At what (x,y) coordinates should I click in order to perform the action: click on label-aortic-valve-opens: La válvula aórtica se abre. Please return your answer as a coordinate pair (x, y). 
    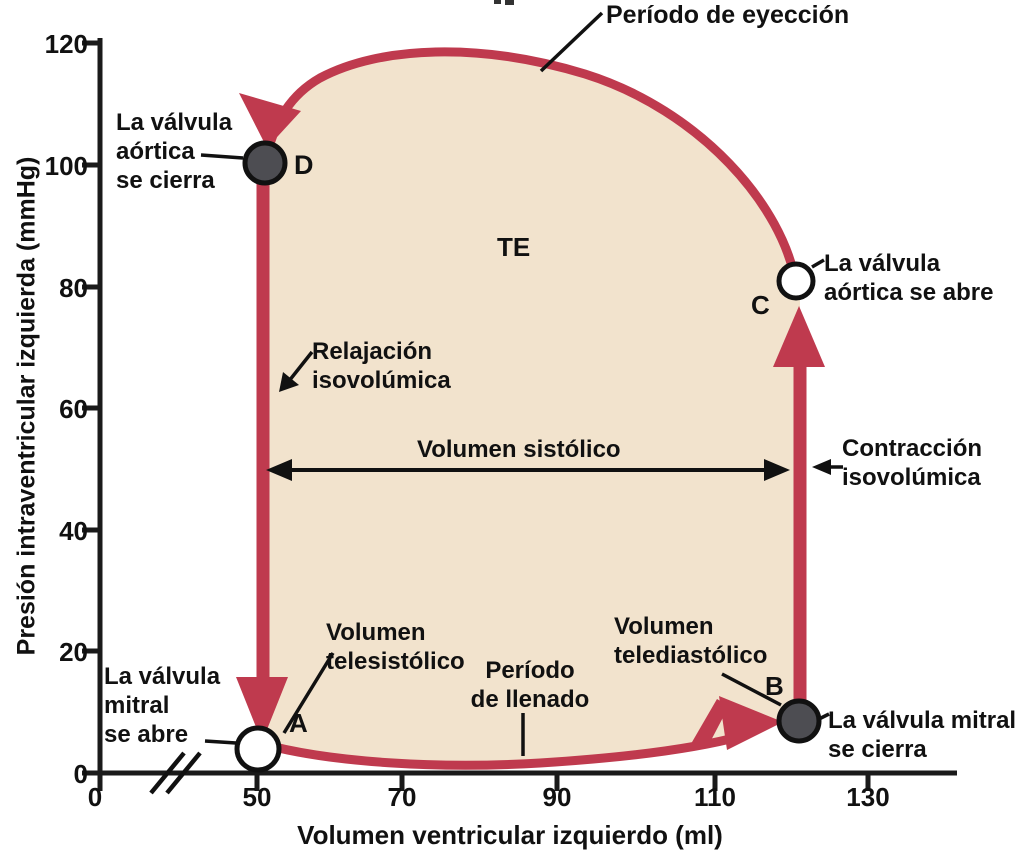
    Looking at the image, I should click on (908, 278).